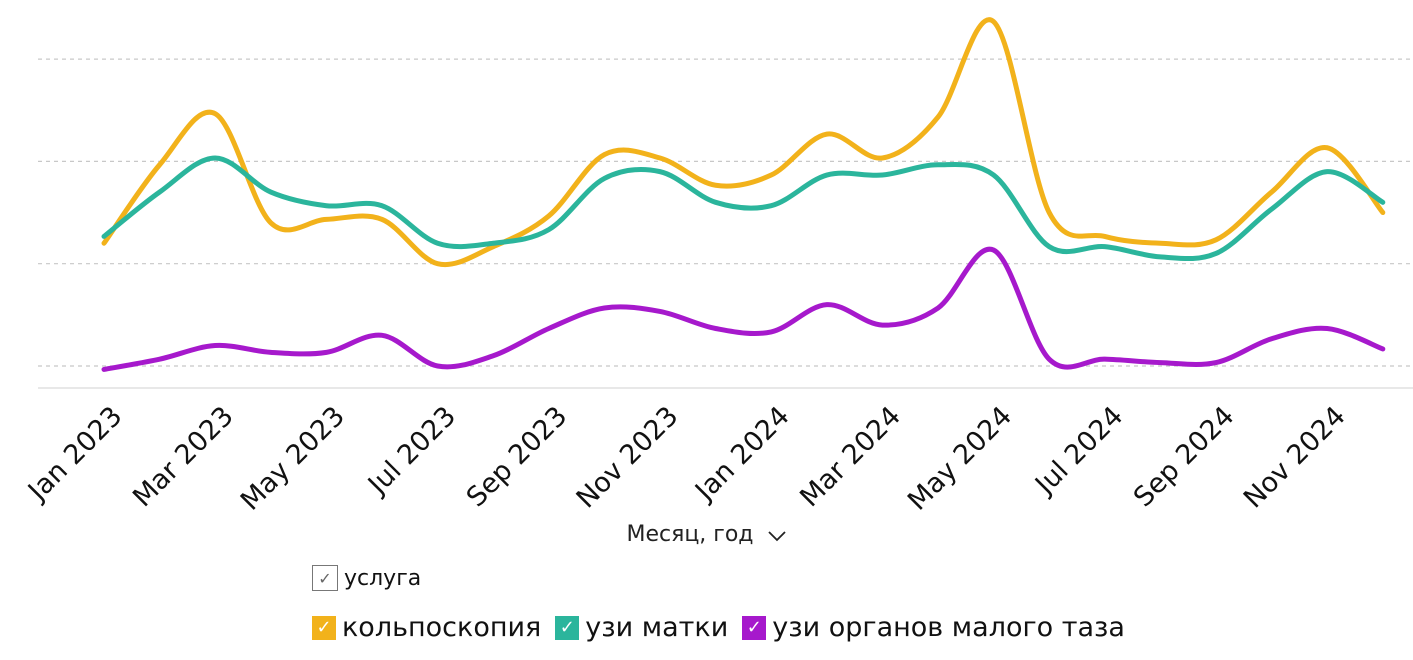 The height and width of the screenshot is (660, 1413). I want to click on legend-item-kolposkopiya: ✓ кольпоскопия, so click(426, 627).